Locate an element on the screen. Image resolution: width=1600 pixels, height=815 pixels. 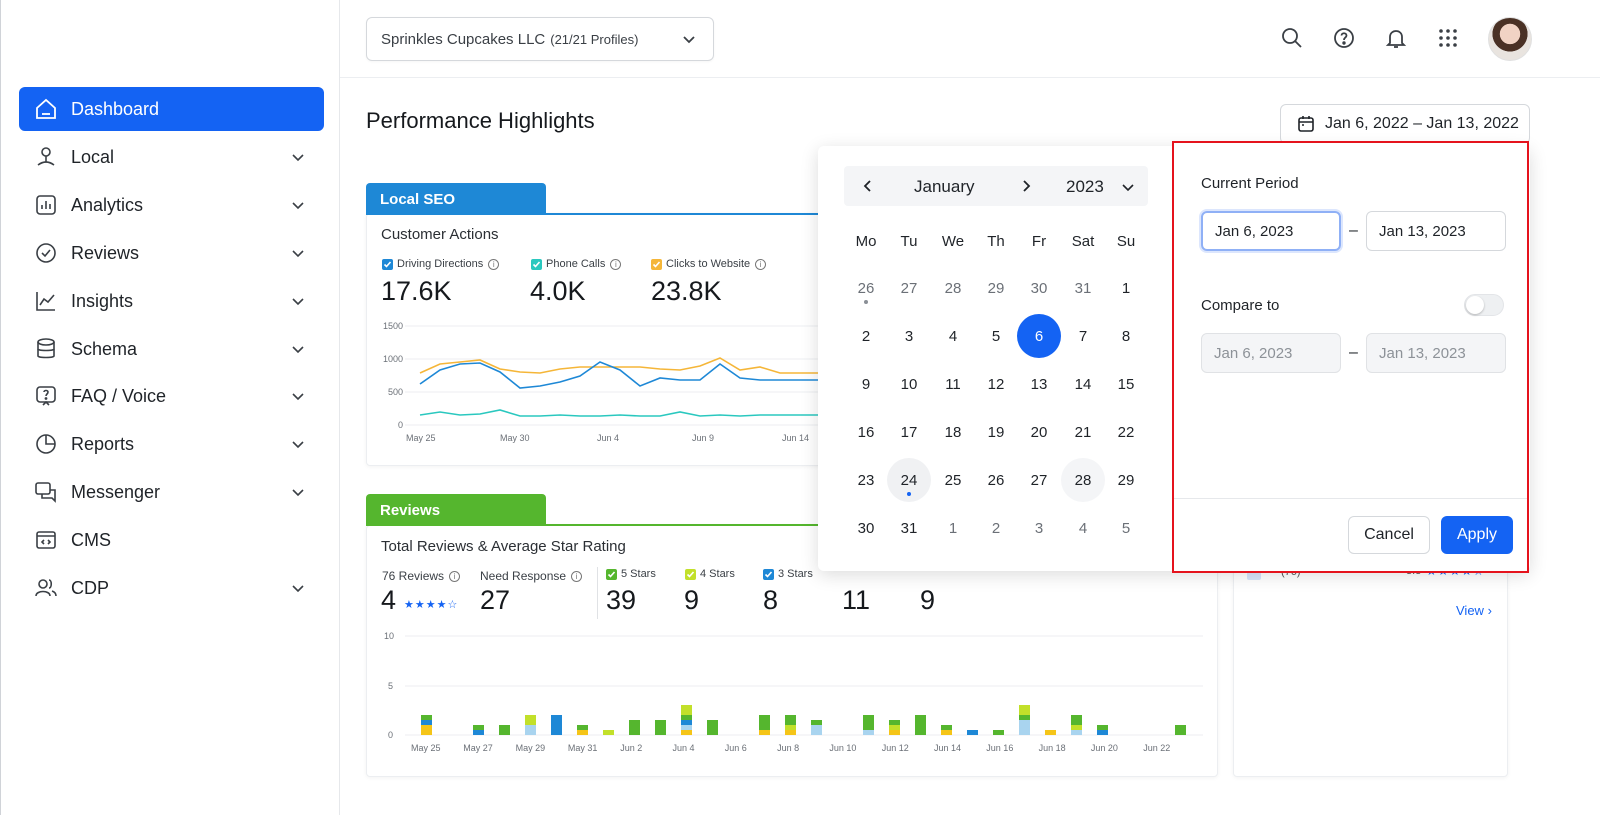
star-count: 9 is located at coordinates (928, 600).